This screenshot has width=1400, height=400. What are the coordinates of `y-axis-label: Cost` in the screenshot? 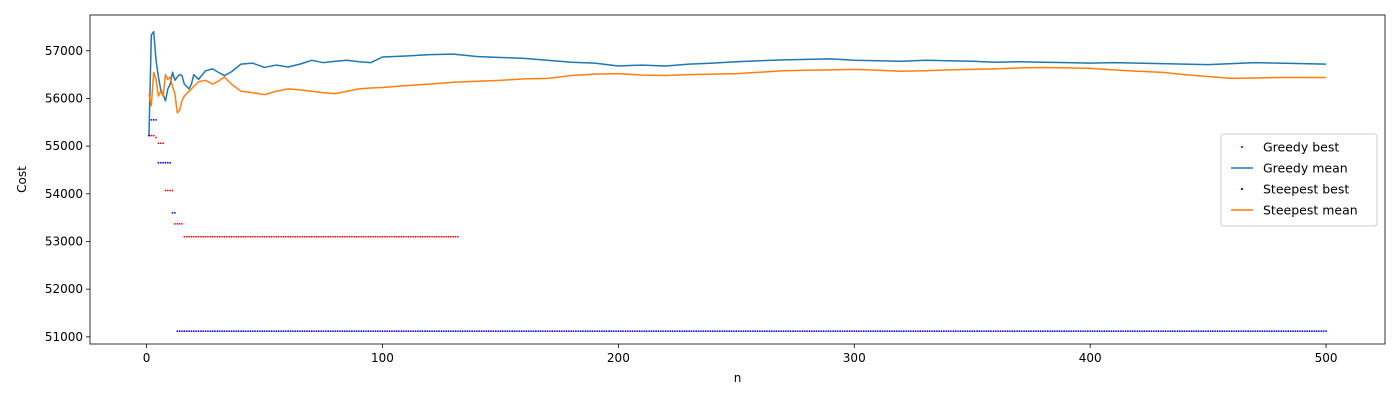 It's located at (22, 179).